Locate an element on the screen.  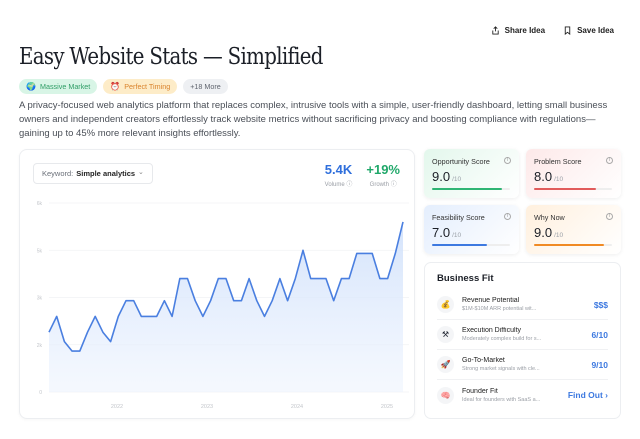
save-idea-button: Save Idea is located at coordinates (588, 30).